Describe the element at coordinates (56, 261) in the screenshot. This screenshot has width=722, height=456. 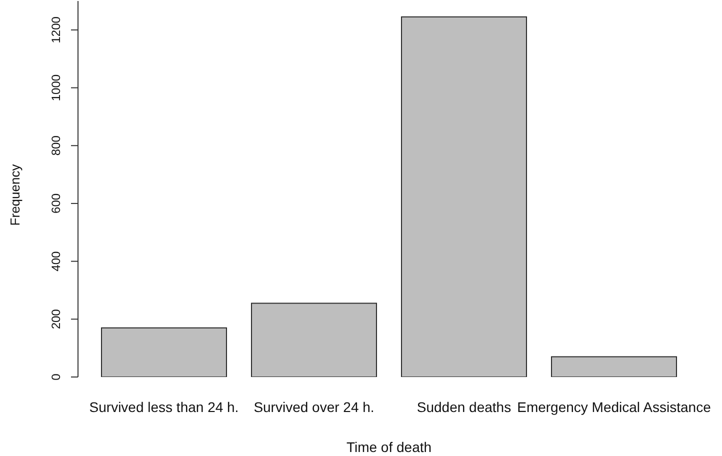
I see `y-tick-label: 400` at that location.